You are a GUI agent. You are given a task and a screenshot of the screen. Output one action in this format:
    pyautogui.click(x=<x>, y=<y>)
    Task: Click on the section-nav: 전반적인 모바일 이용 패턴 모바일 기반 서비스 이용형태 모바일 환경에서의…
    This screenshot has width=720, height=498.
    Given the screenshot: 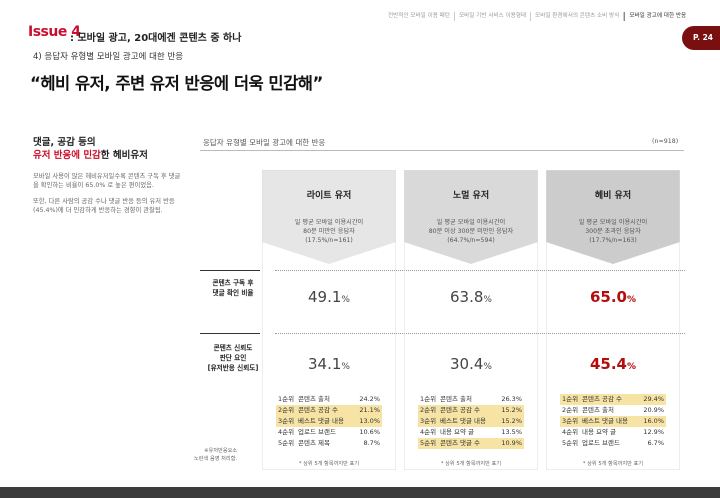 What is the action you would take?
    pyautogui.click(x=537, y=16)
    